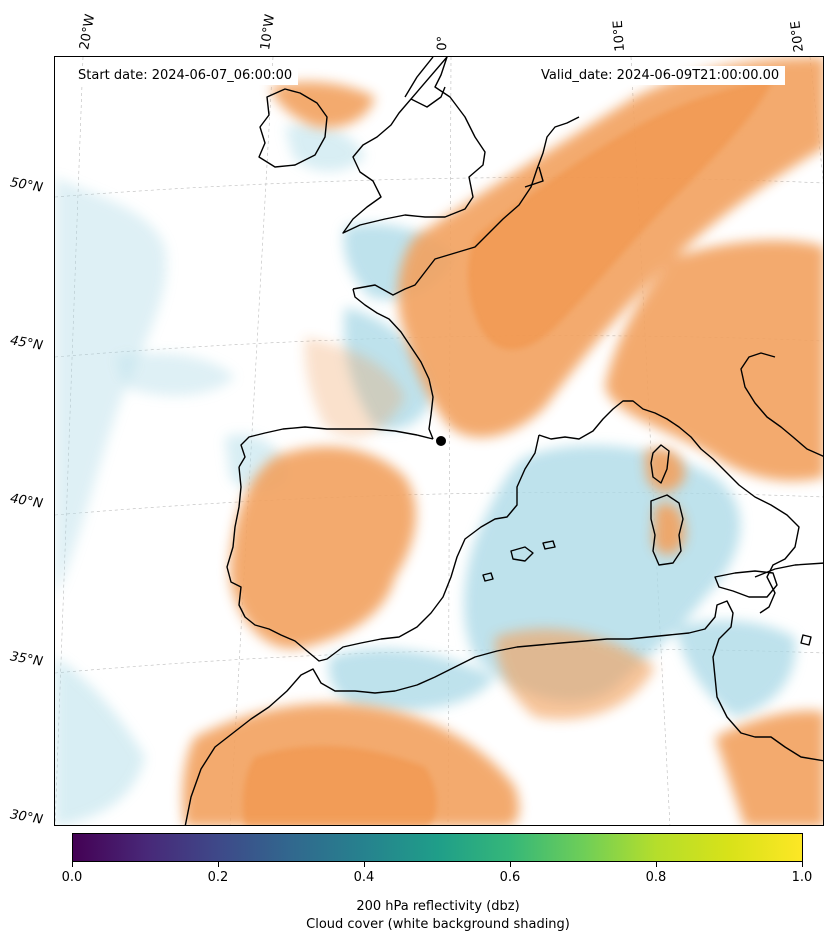  What do you see at coordinates (88, 32) in the screenshot?
I see `lon-label-20w: 20°W` at bounding box center [88, 32].